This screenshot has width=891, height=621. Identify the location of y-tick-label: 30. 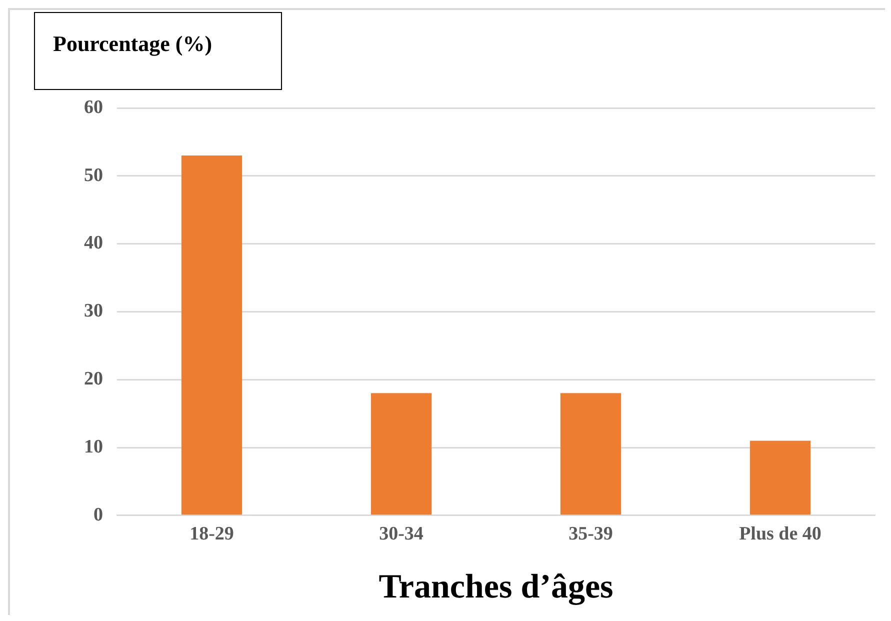
(93, 311).